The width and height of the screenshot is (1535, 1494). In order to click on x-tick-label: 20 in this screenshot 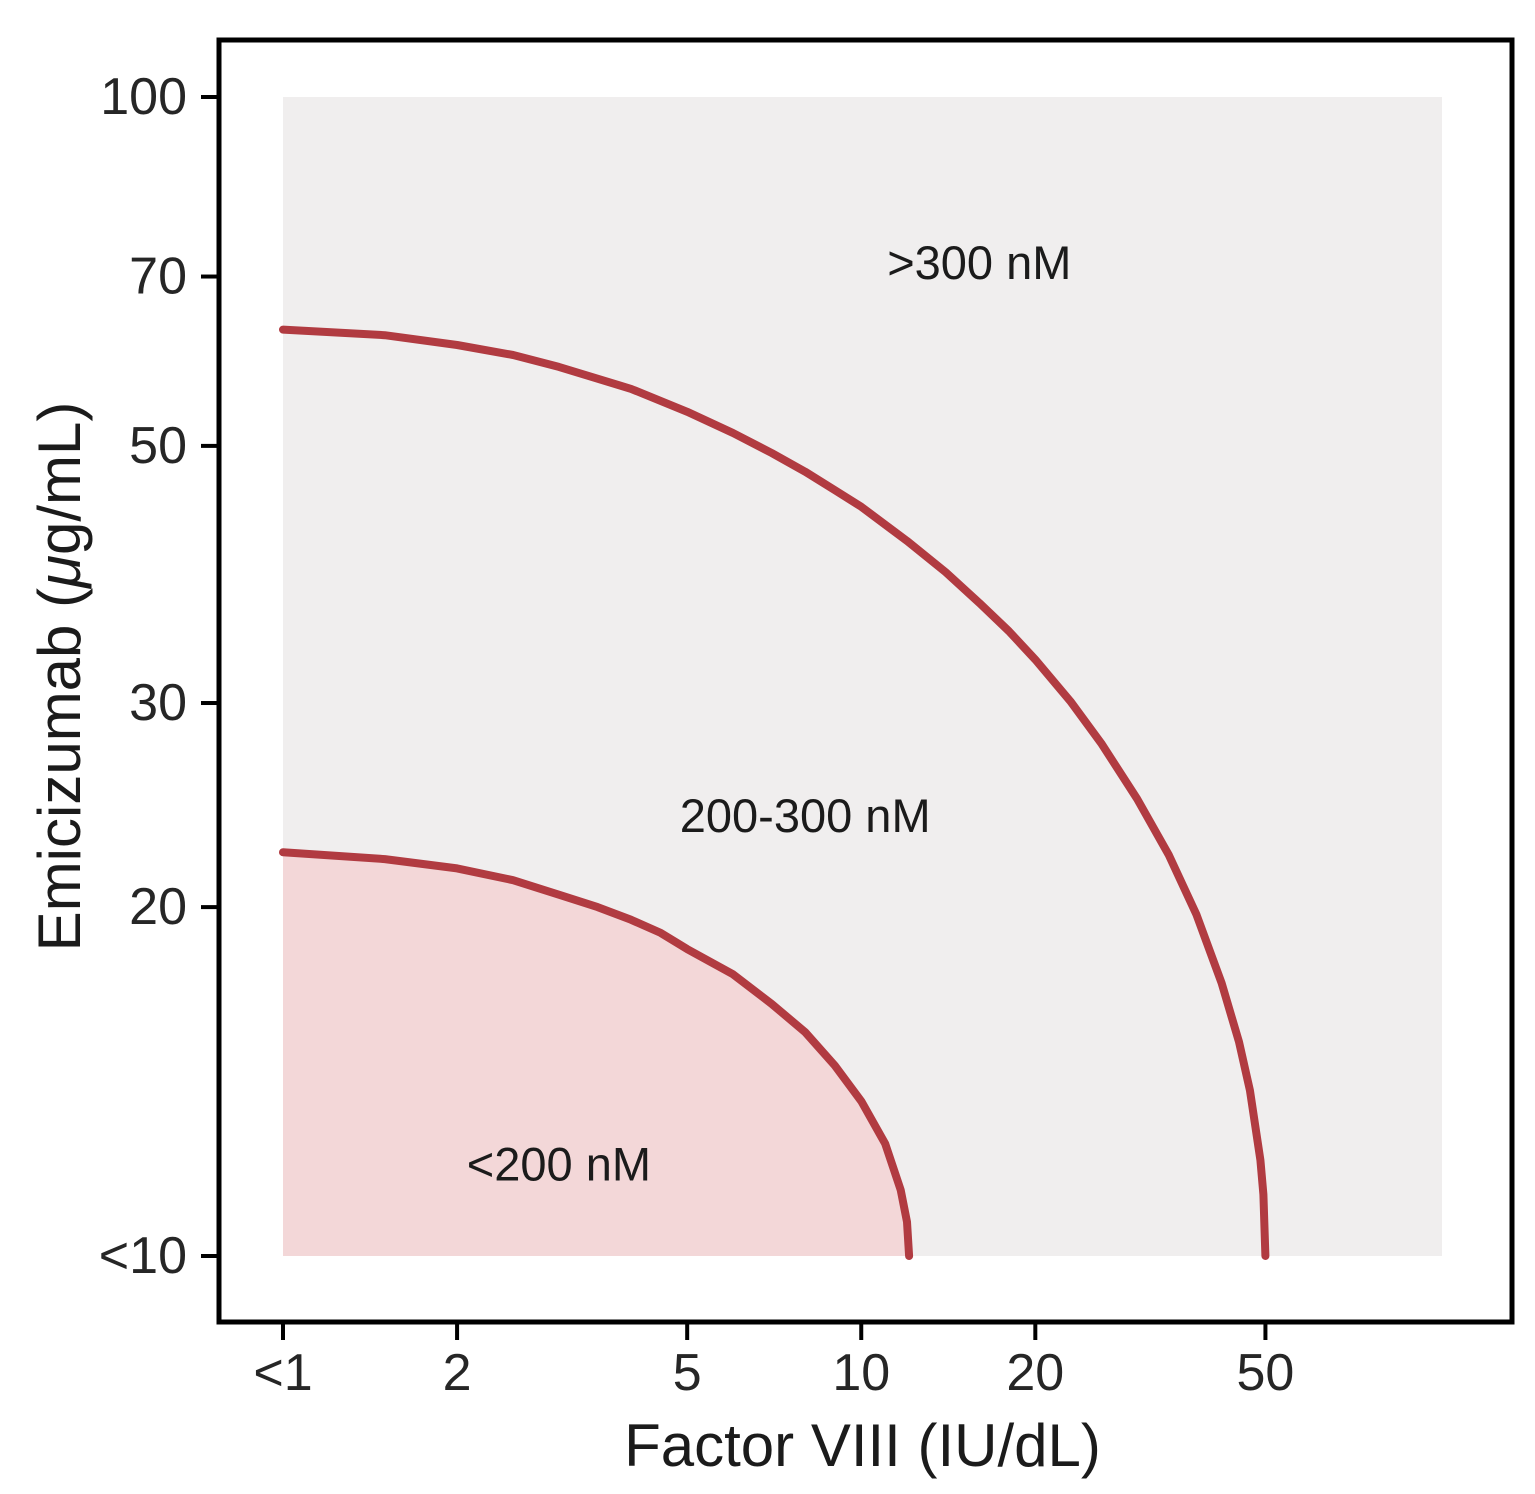, I will do `click(1035, 1373)`.